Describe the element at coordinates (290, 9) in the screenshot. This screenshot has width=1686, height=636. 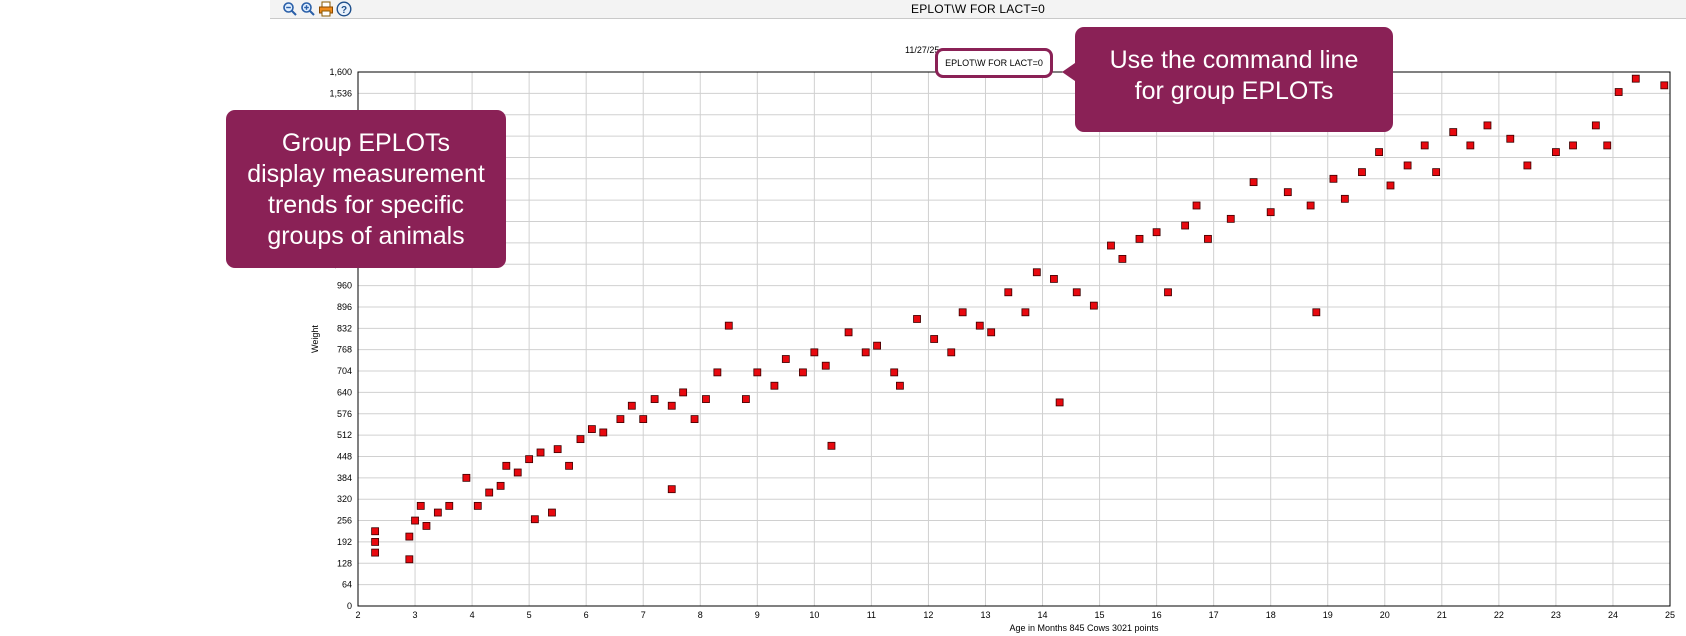
I see `zoom-out-icon` at that location.